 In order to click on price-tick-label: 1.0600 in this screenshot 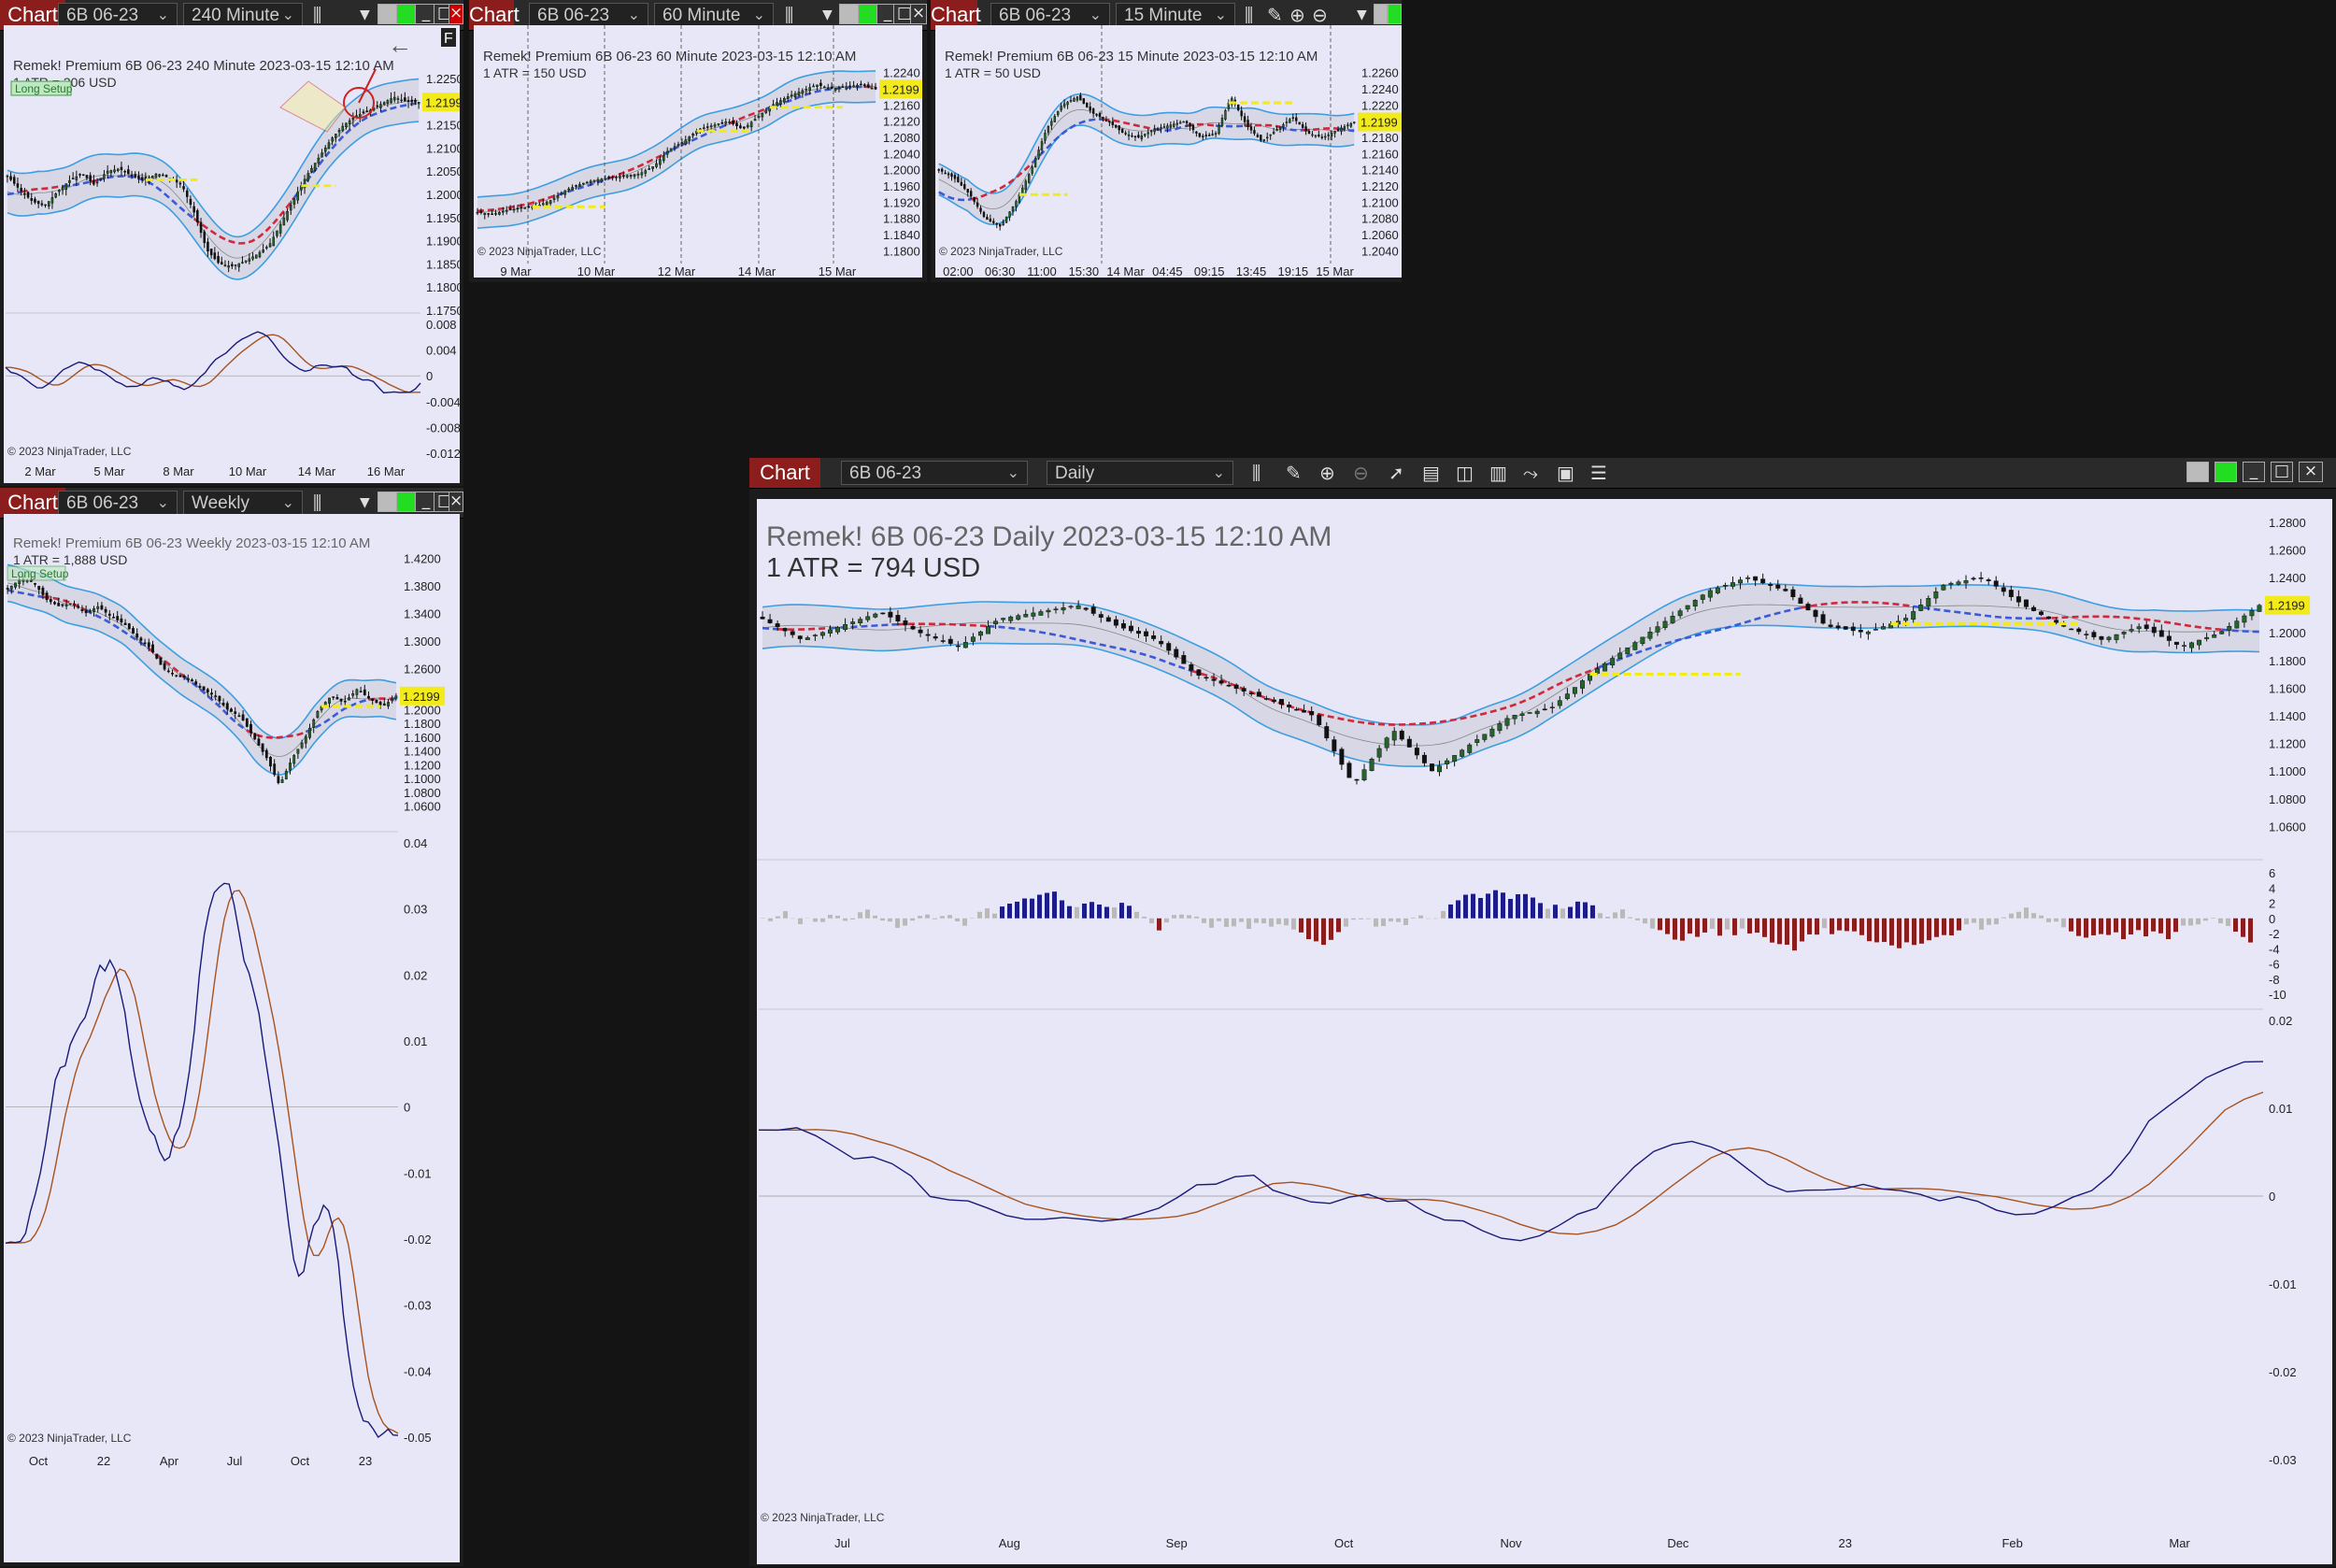, I will do `click(422, 807)`.